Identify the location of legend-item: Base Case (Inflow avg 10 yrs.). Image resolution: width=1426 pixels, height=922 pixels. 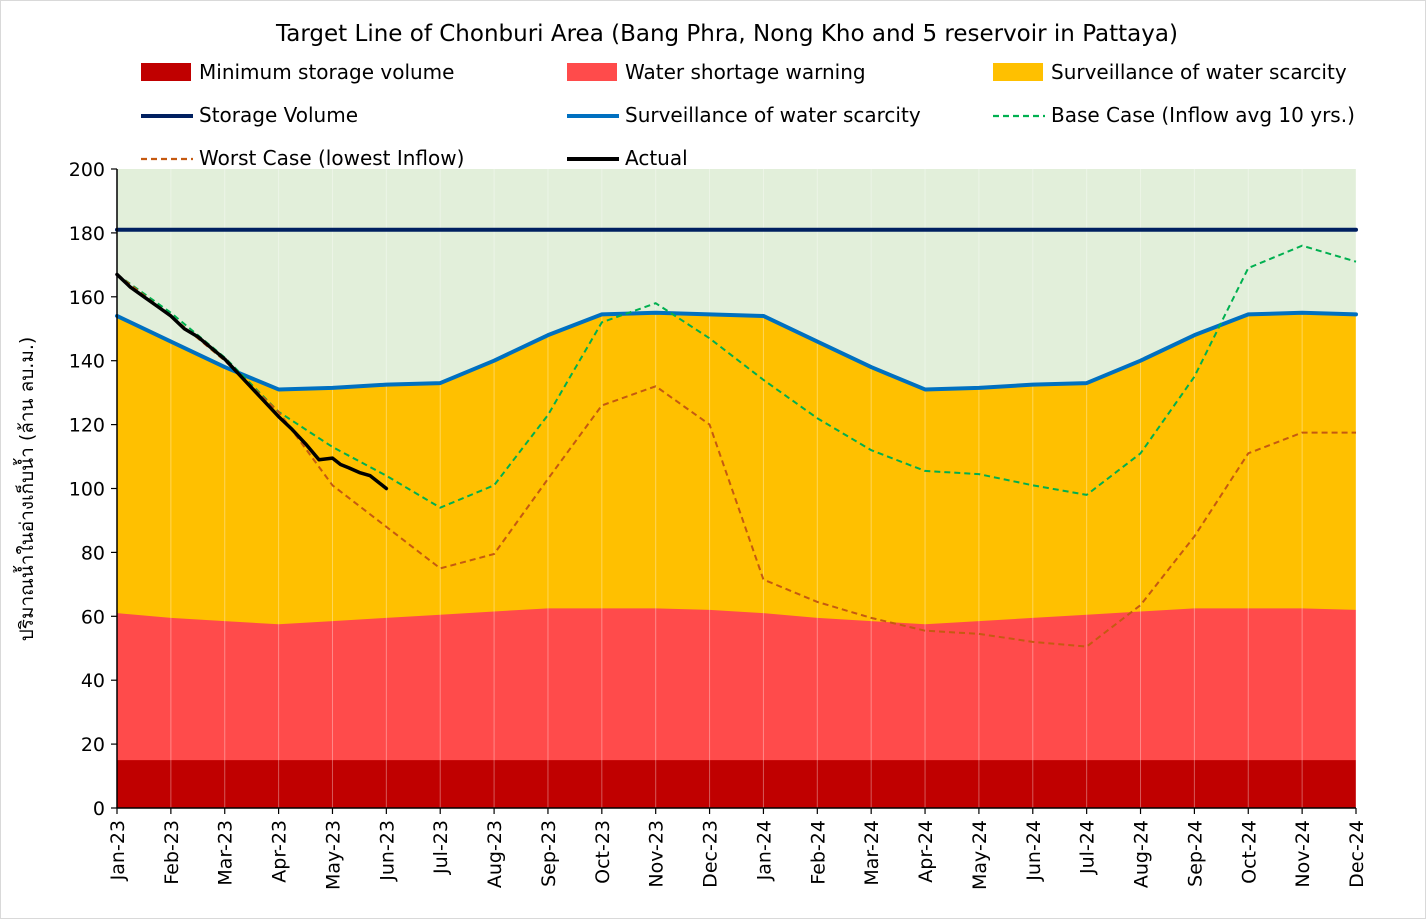
(1174, 115).